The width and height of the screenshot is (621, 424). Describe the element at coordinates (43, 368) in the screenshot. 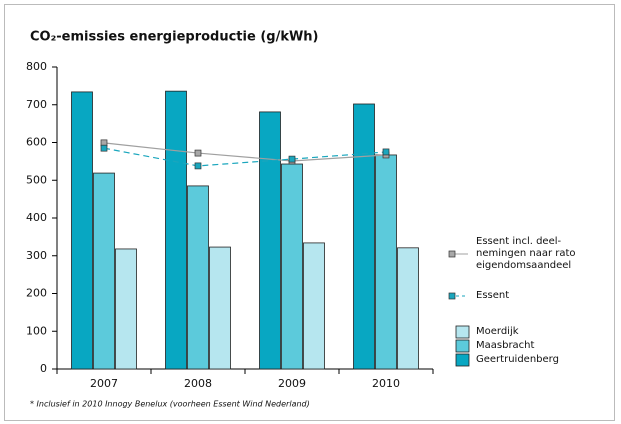

I see `y-tick-label: 0` at that location.